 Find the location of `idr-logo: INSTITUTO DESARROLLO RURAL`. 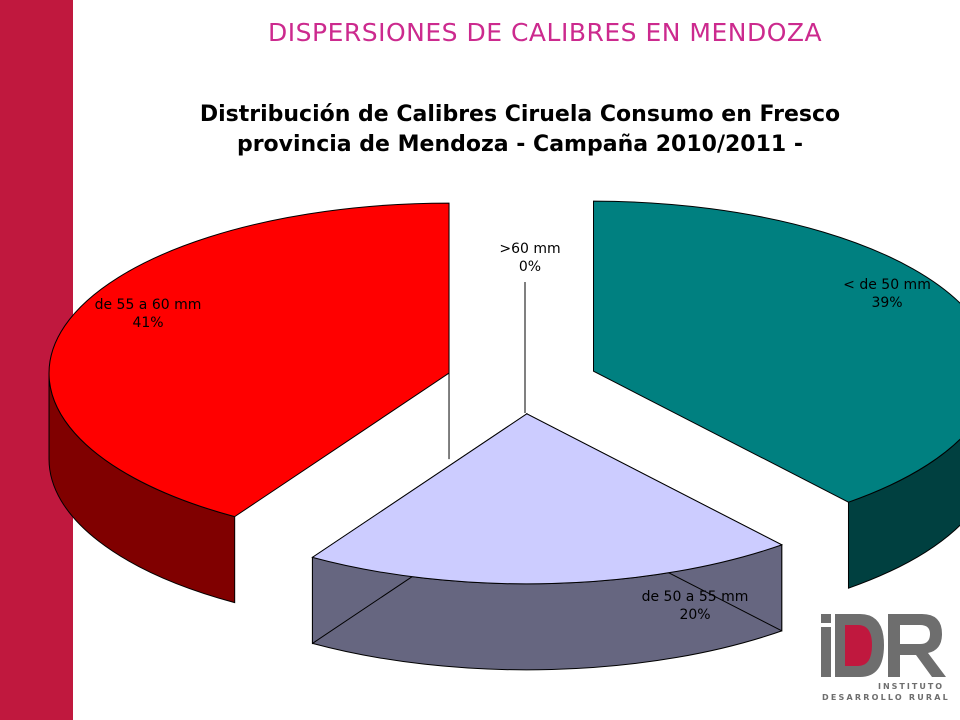

idr-logo: INSTITUTO DESARROLLO RURAL is located at coordinates (884, 660).